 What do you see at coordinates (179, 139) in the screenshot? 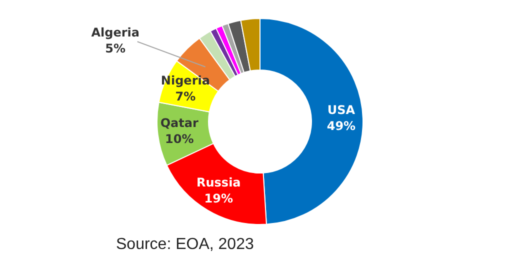
I see `data-label: 10%` at bounding box center [179, 139].